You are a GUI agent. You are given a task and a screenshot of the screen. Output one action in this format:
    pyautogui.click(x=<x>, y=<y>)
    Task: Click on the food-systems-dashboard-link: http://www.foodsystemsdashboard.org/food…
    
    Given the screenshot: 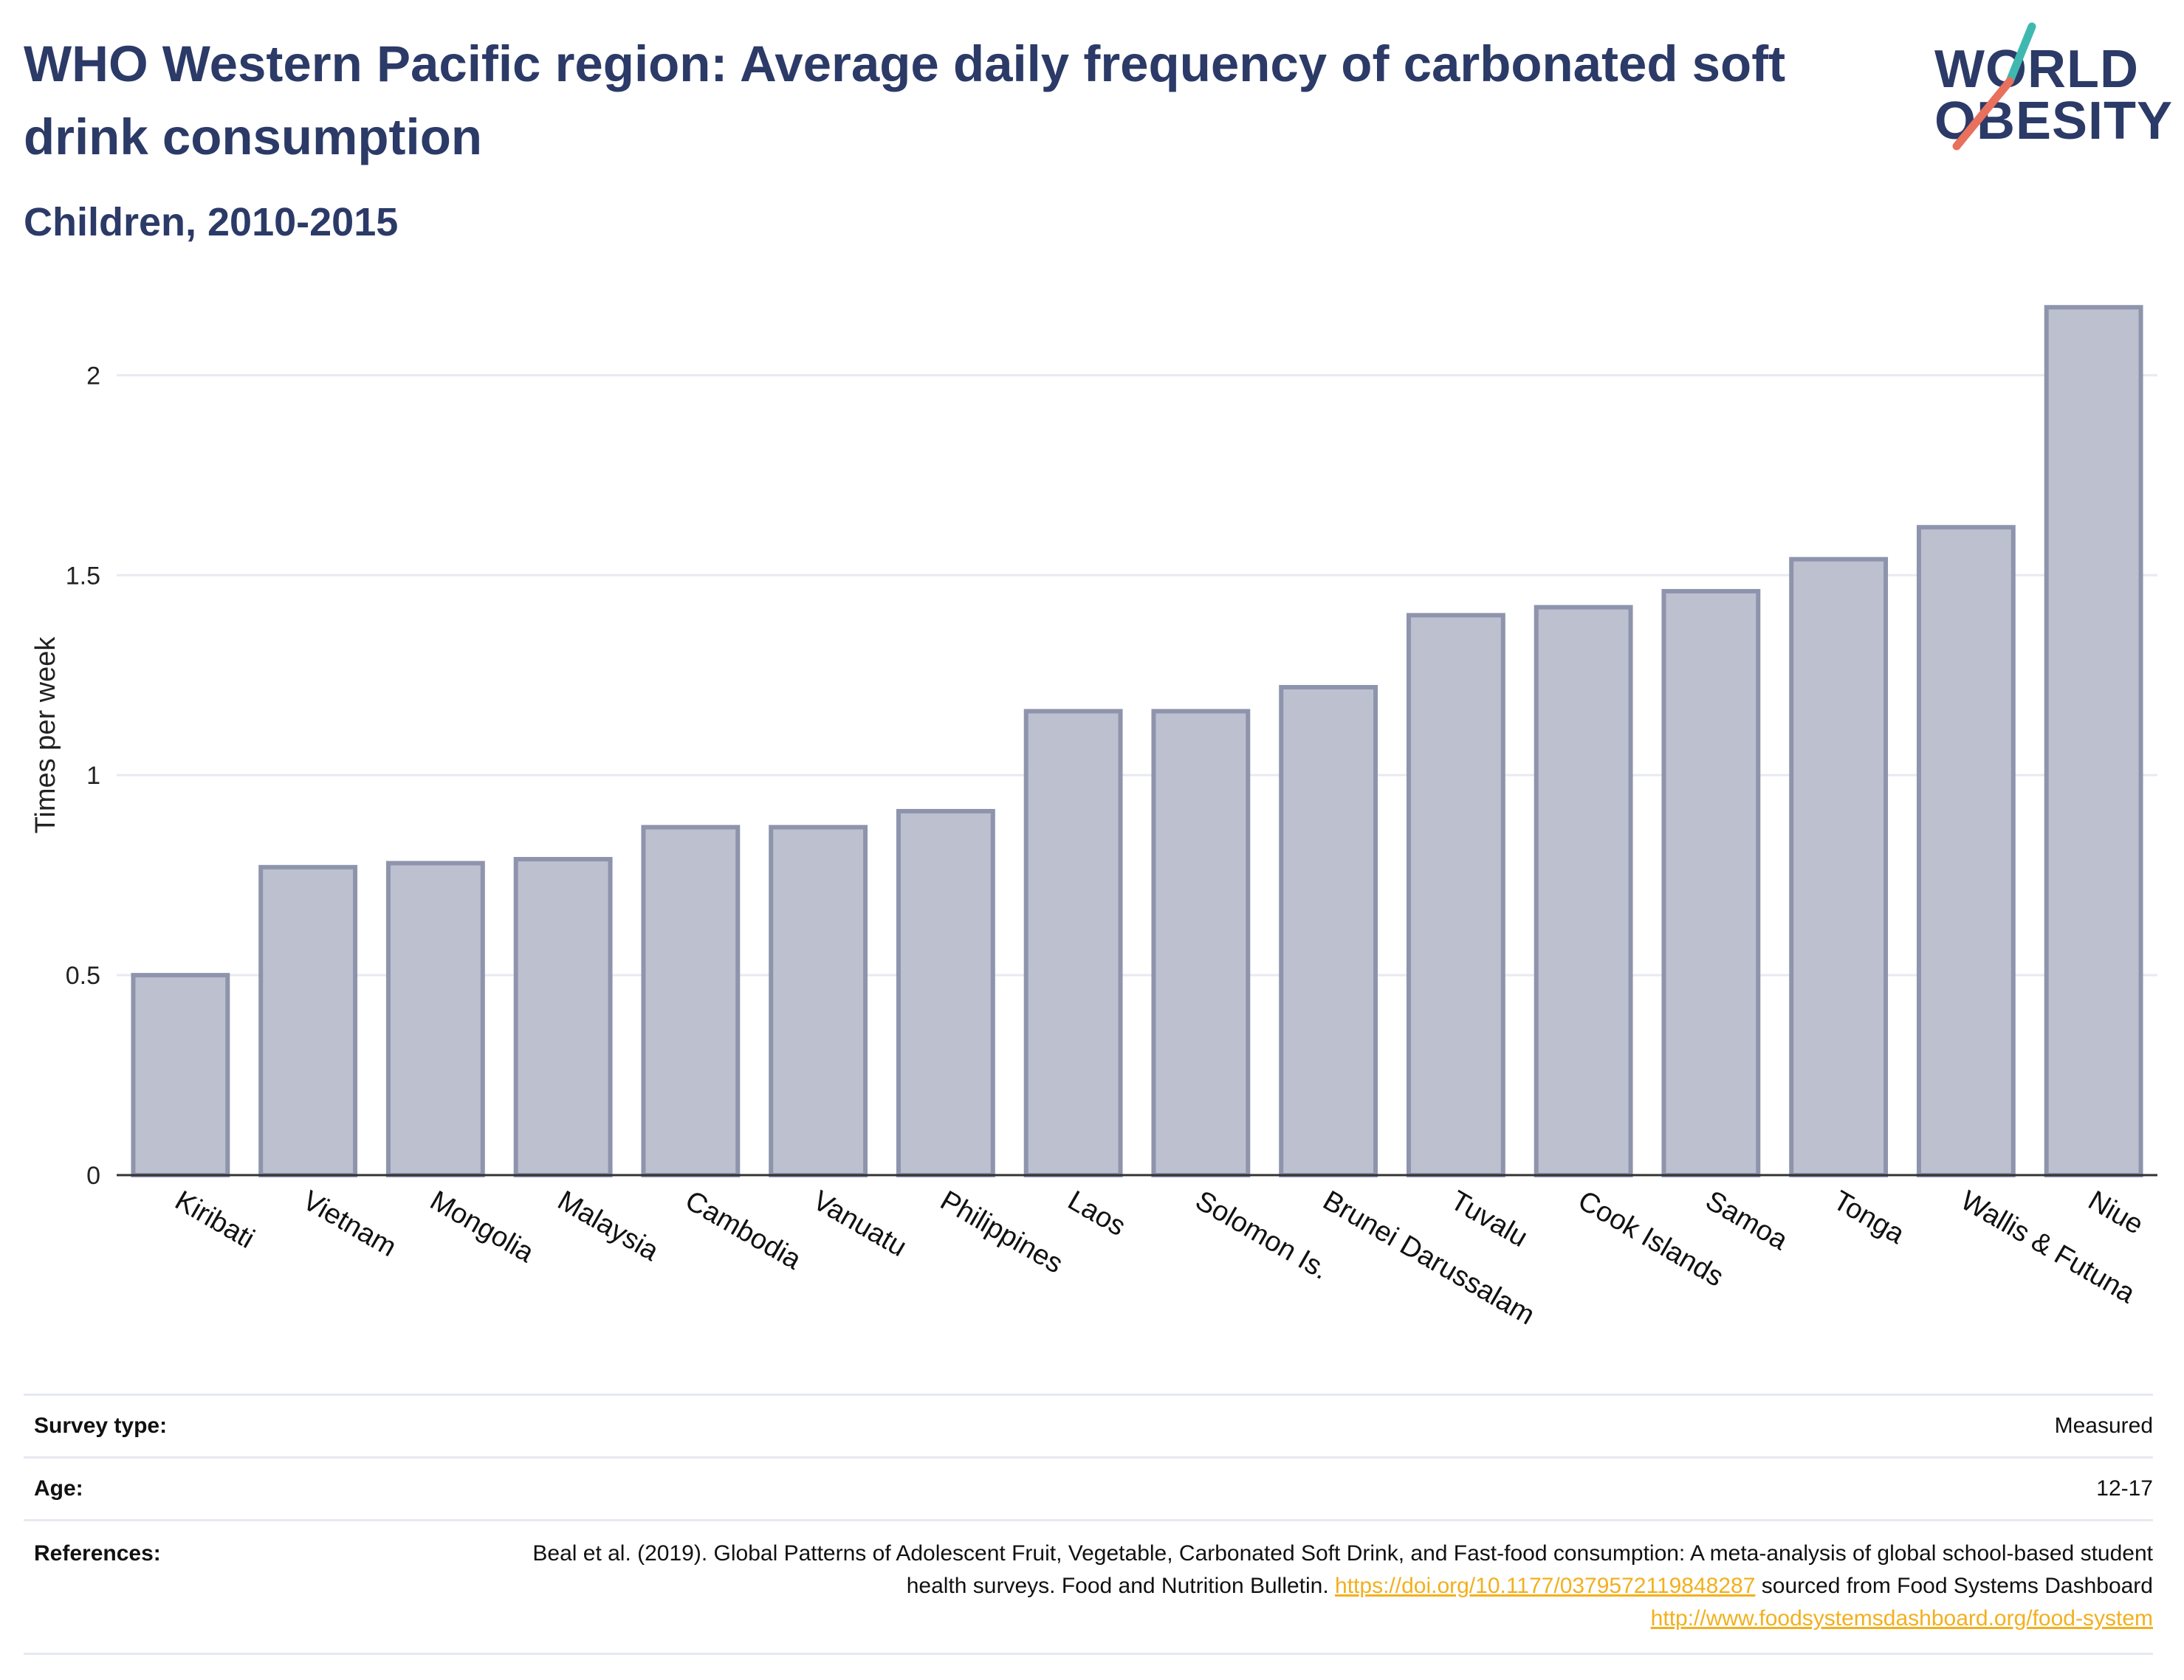 What is the action you would take?
    pyautogui.click(x=1902, y=1618)
    